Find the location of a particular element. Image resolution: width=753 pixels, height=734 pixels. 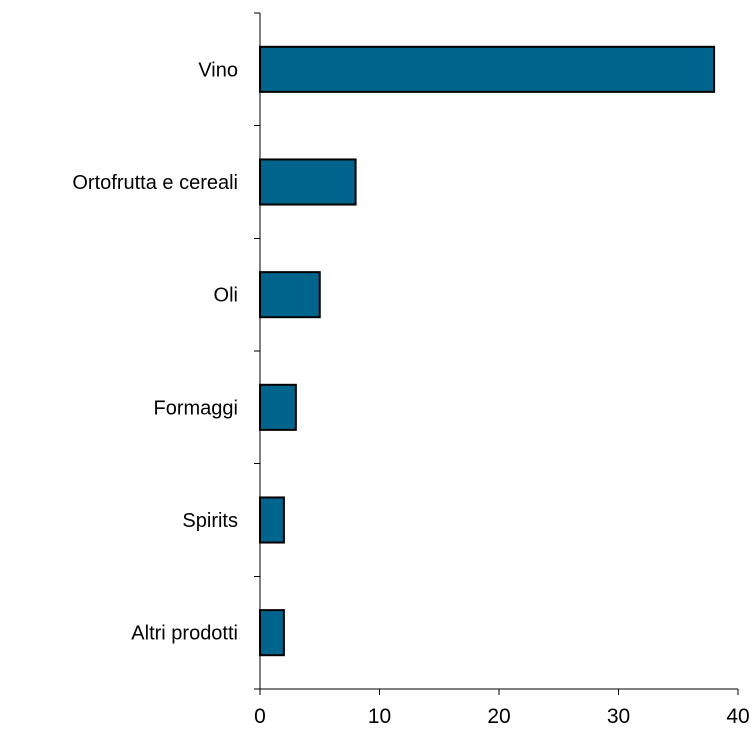

category-label: Formaggi is located at coordinates (196, 408).